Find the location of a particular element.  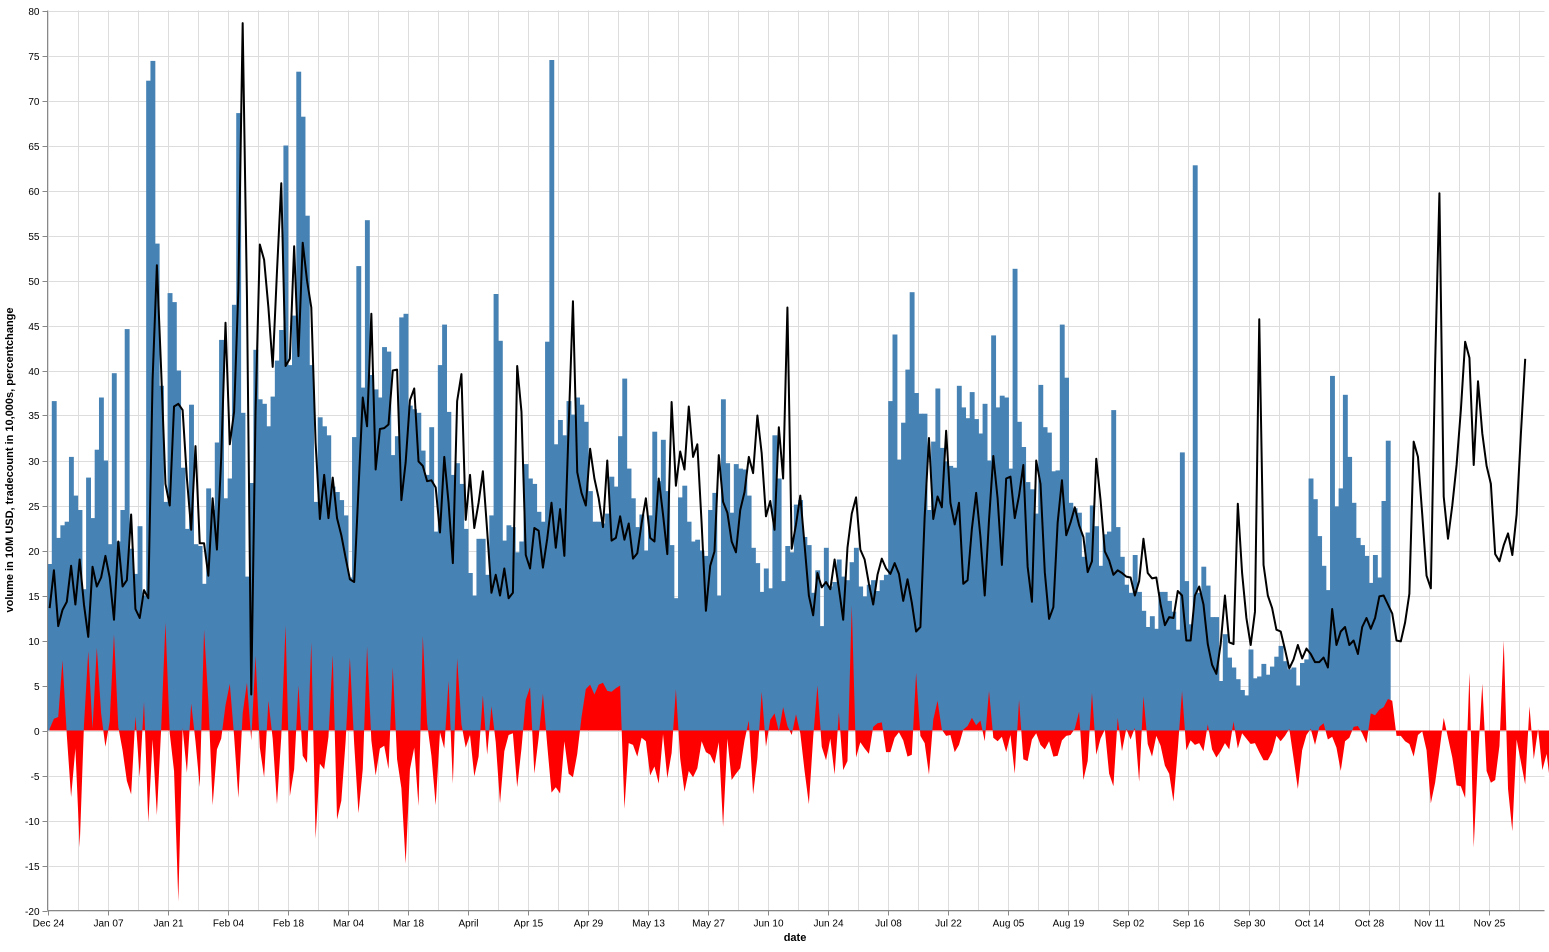

x-tick-label: Jan 21 is located at coordinates (168, 924).